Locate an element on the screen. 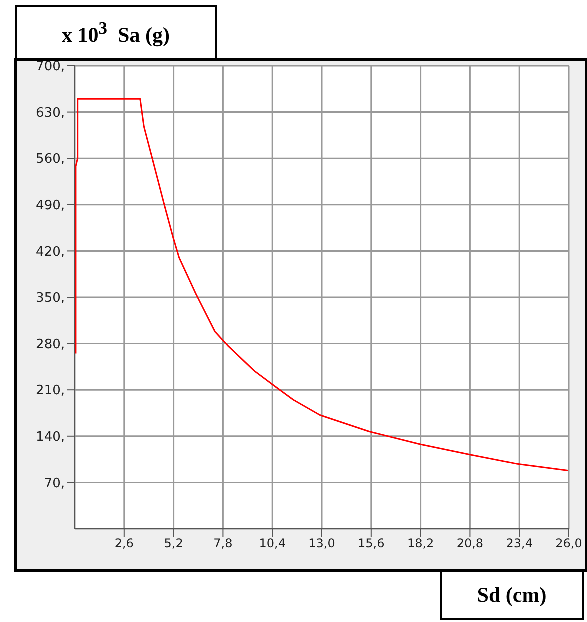 The width and height of the screenshot is (587, 622). y-axis-title: x 10$^{3}$ Sa (g) is located at coordinates (116, 33).